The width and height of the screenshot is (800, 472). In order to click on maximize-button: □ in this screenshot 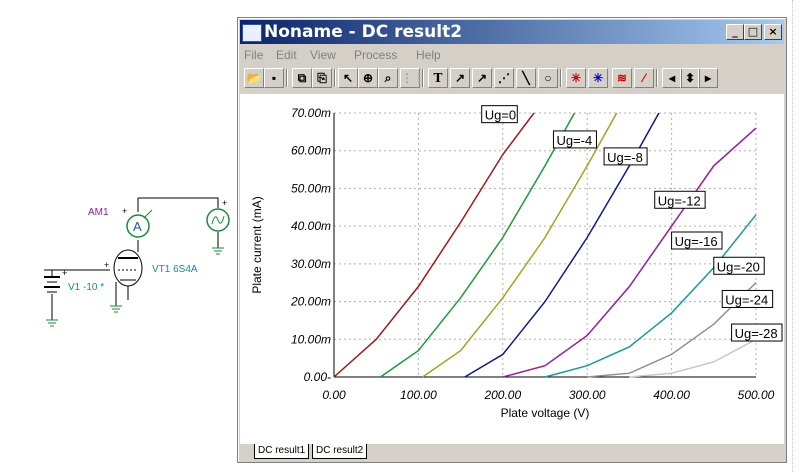, I will do `click(753, 32)`.